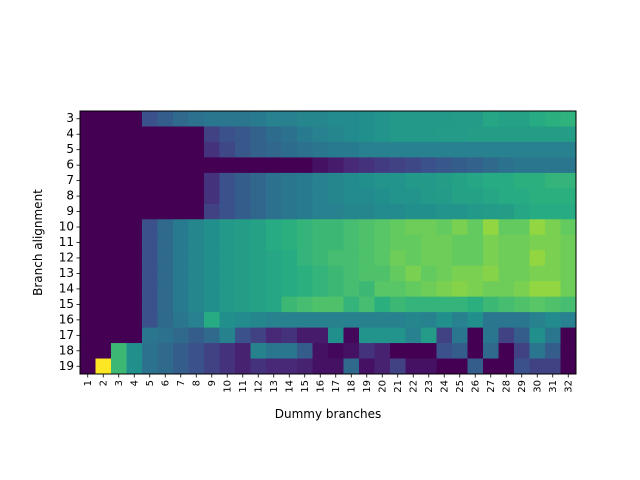 This screenshot has height=480, width=640. What do you see at coordinates (336, 386) in the screenshot?
I see `x-tick-label: 17` at bounding box center [336, 386].